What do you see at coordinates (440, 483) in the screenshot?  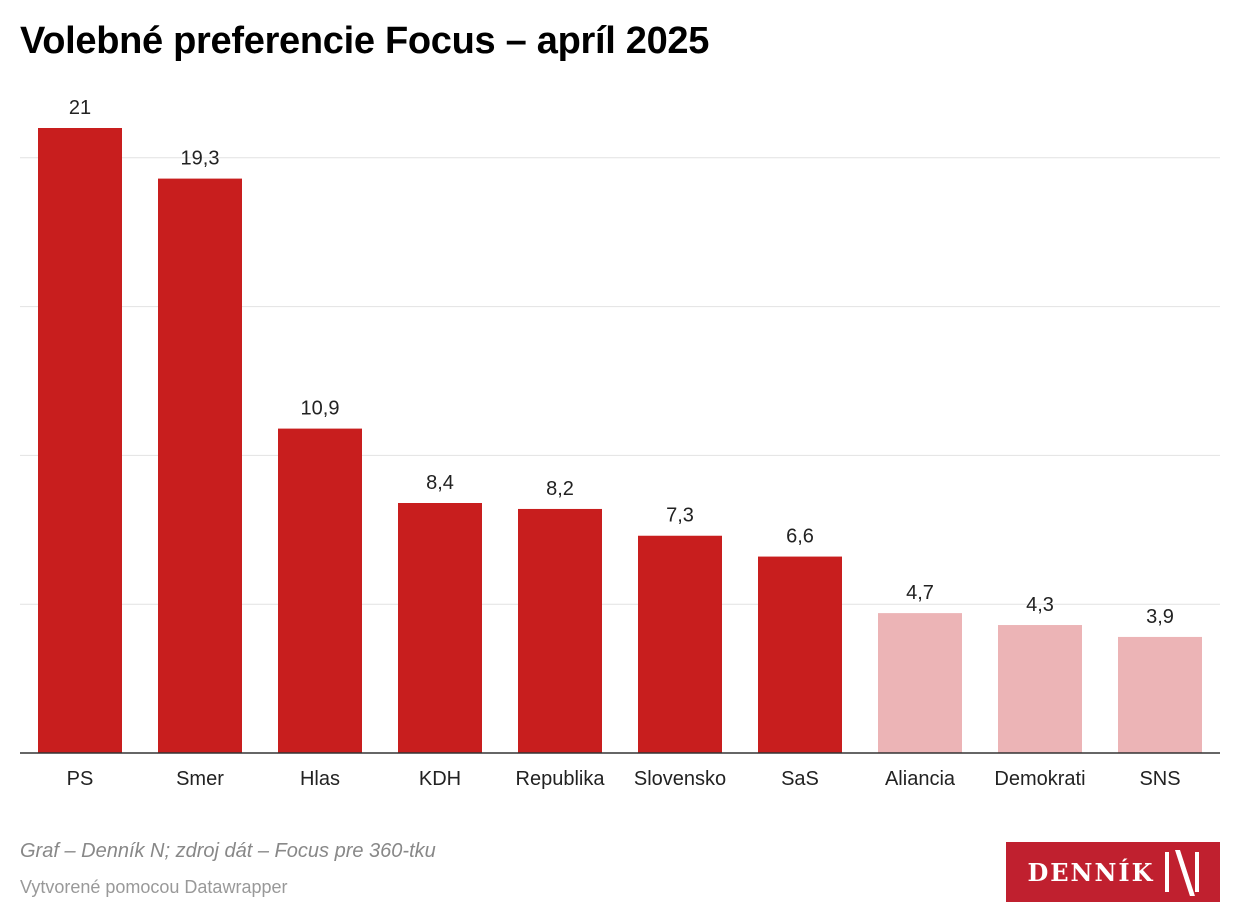 I see `data-label: 8,4` at bounding box center [440, 483].